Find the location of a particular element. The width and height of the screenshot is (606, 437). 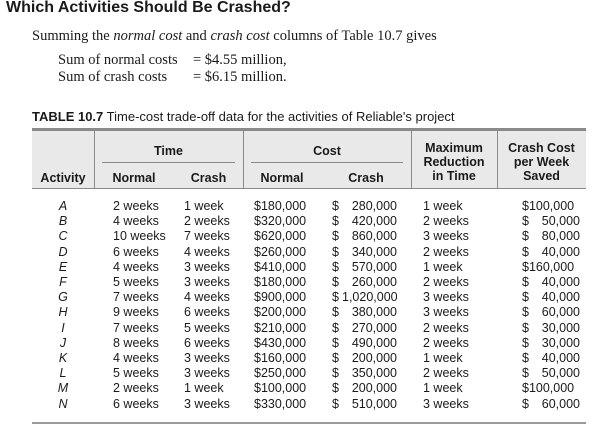

table-number: TABLE 10.7 is located at coordinates (68, 116).